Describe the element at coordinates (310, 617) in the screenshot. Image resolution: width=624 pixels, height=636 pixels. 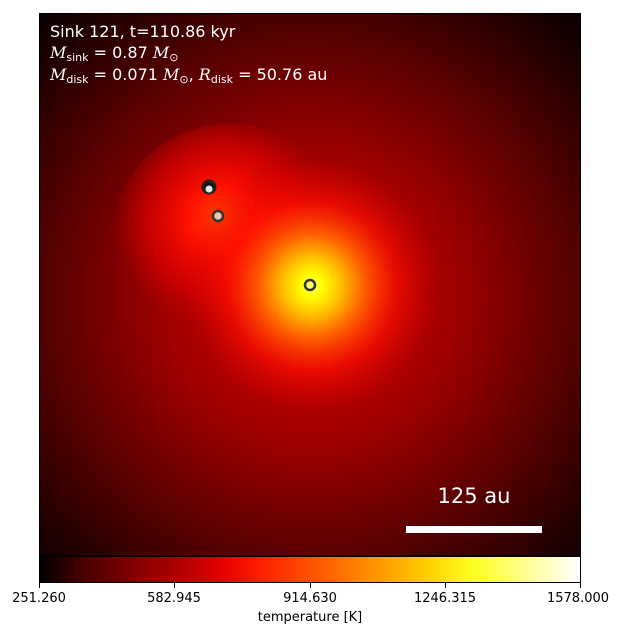
I see `colorbar-label: temperature [K]` at that location.